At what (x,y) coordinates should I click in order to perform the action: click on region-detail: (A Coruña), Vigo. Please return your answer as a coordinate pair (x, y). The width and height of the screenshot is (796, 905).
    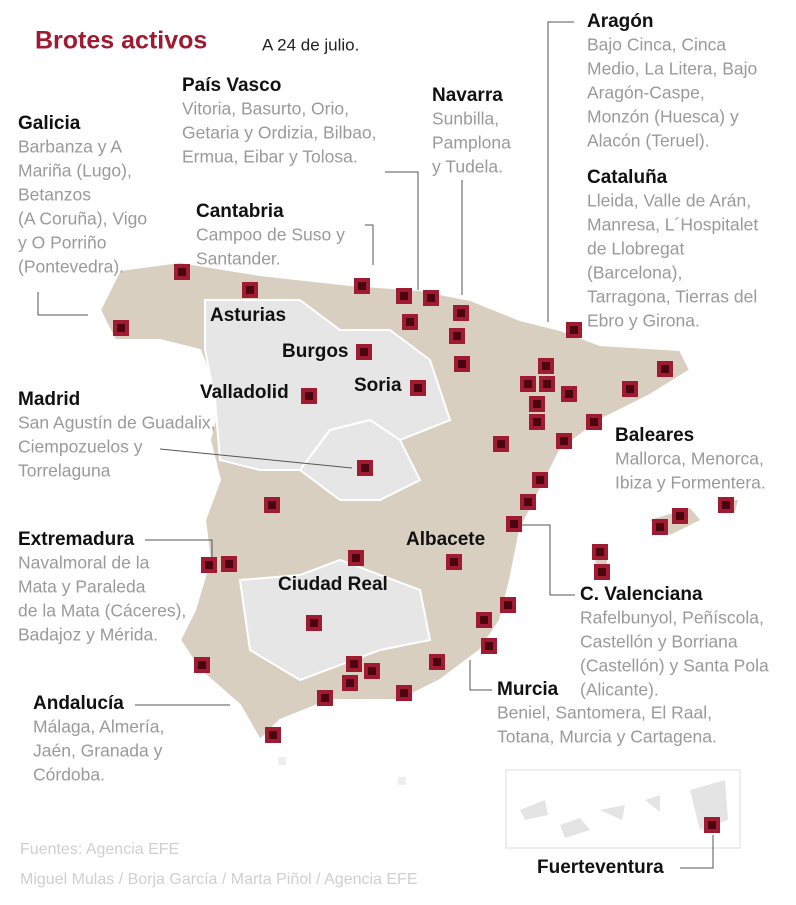
    Looking at the image, I should click on (82, 219).